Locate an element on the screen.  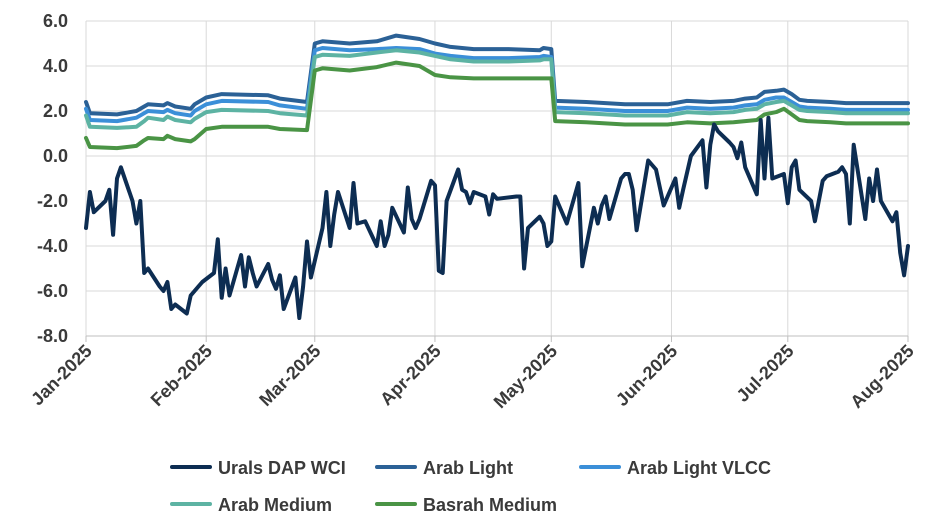
y-tick-label: -8.0 is located at coordinates (52, 336).